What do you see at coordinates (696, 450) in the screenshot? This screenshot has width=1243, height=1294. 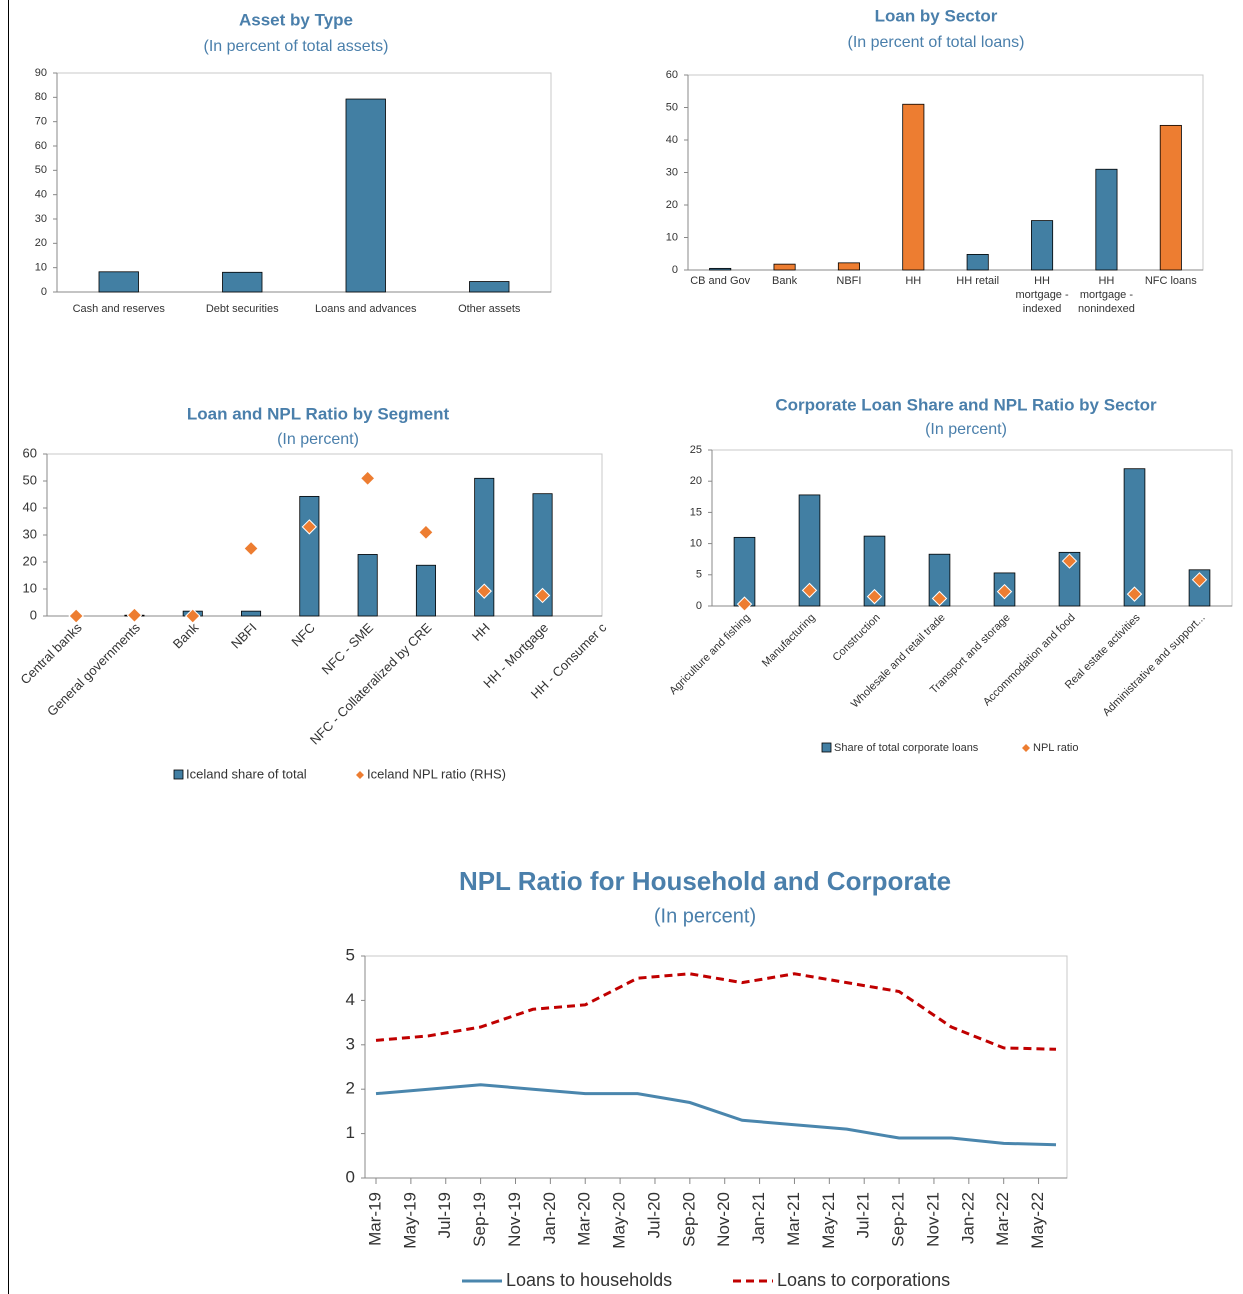 I see `y-tick-label: 25` at bounding box center [696, 450].